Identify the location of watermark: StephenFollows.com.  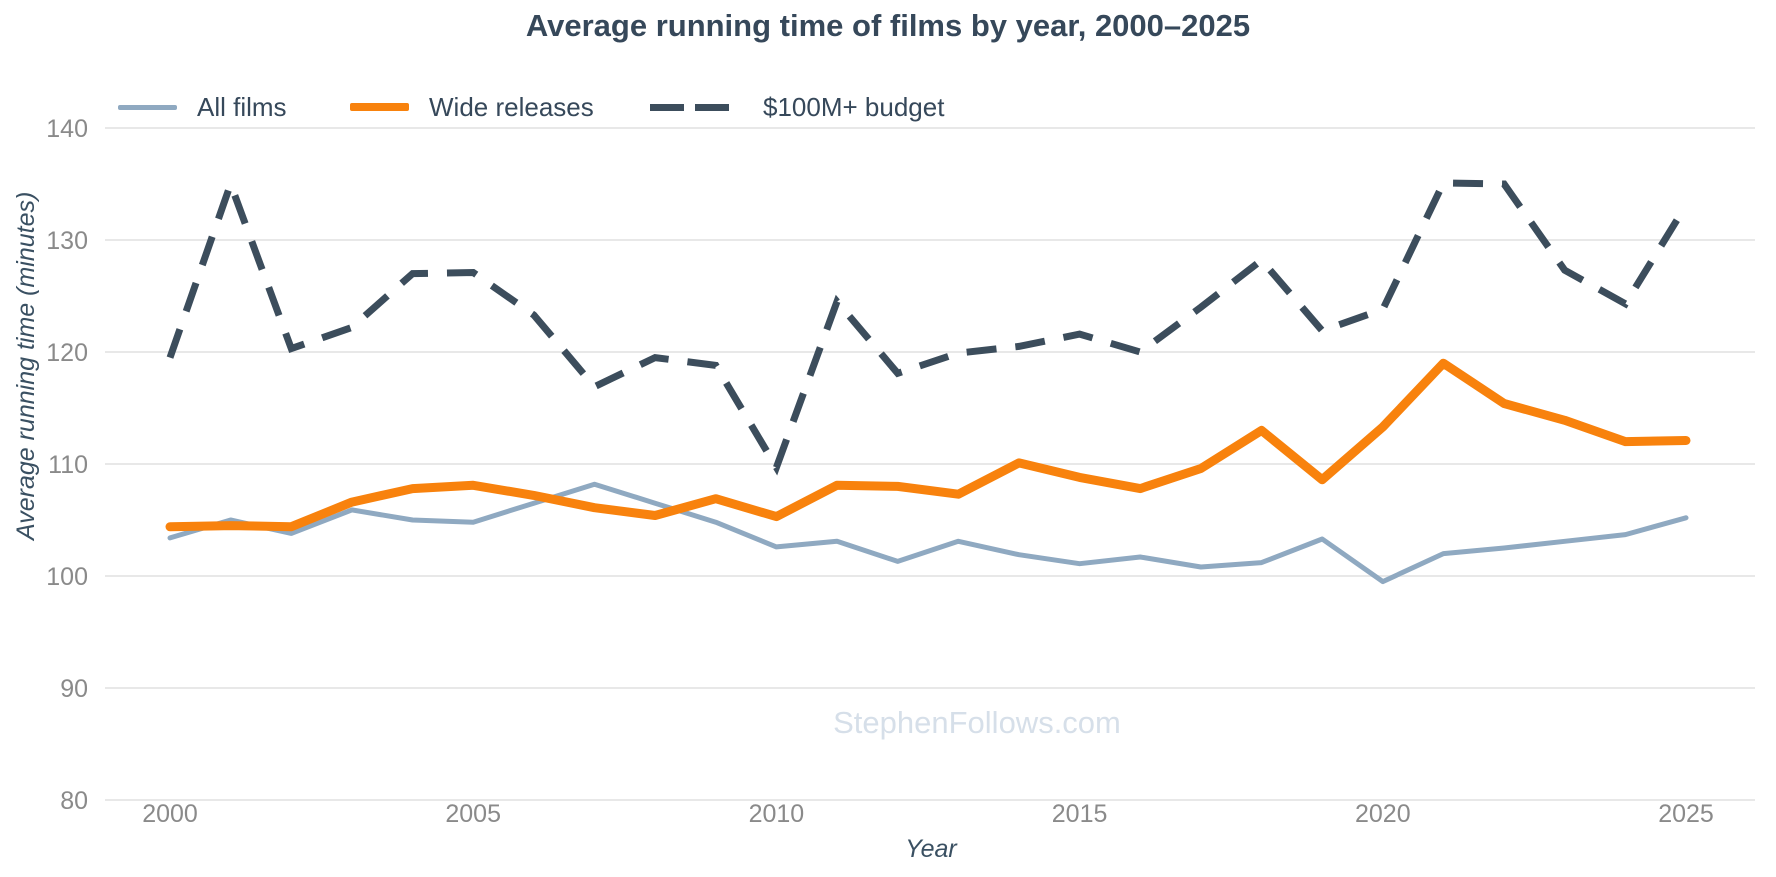
(977, 722).